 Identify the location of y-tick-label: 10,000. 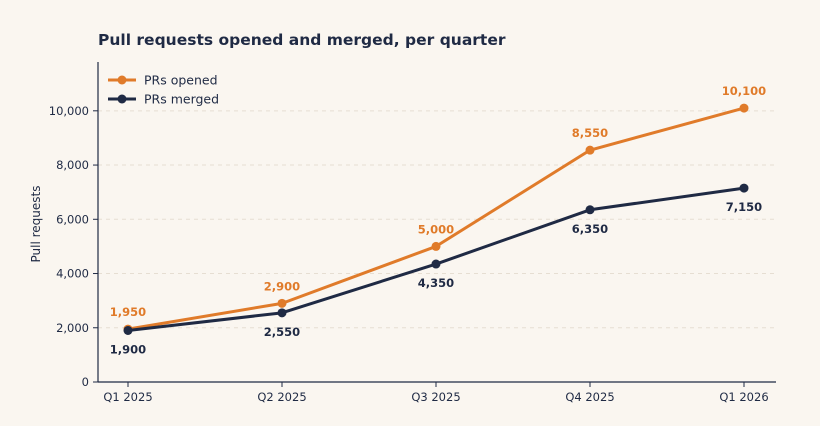
(69, 111).